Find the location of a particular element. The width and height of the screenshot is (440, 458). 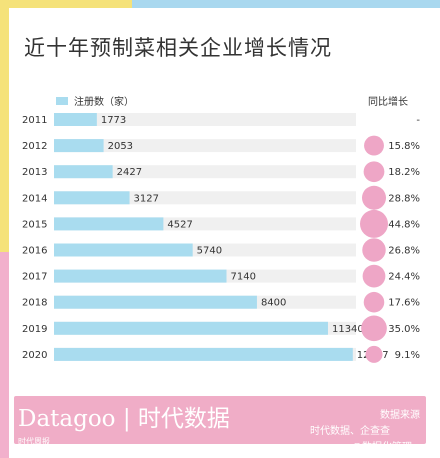

growth-label: - is located at coordinates (418, 120).